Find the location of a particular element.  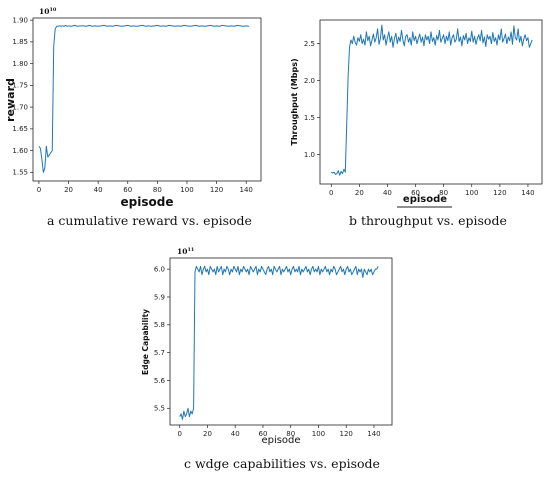

plot-area-a is located at coordinates (147, 99).